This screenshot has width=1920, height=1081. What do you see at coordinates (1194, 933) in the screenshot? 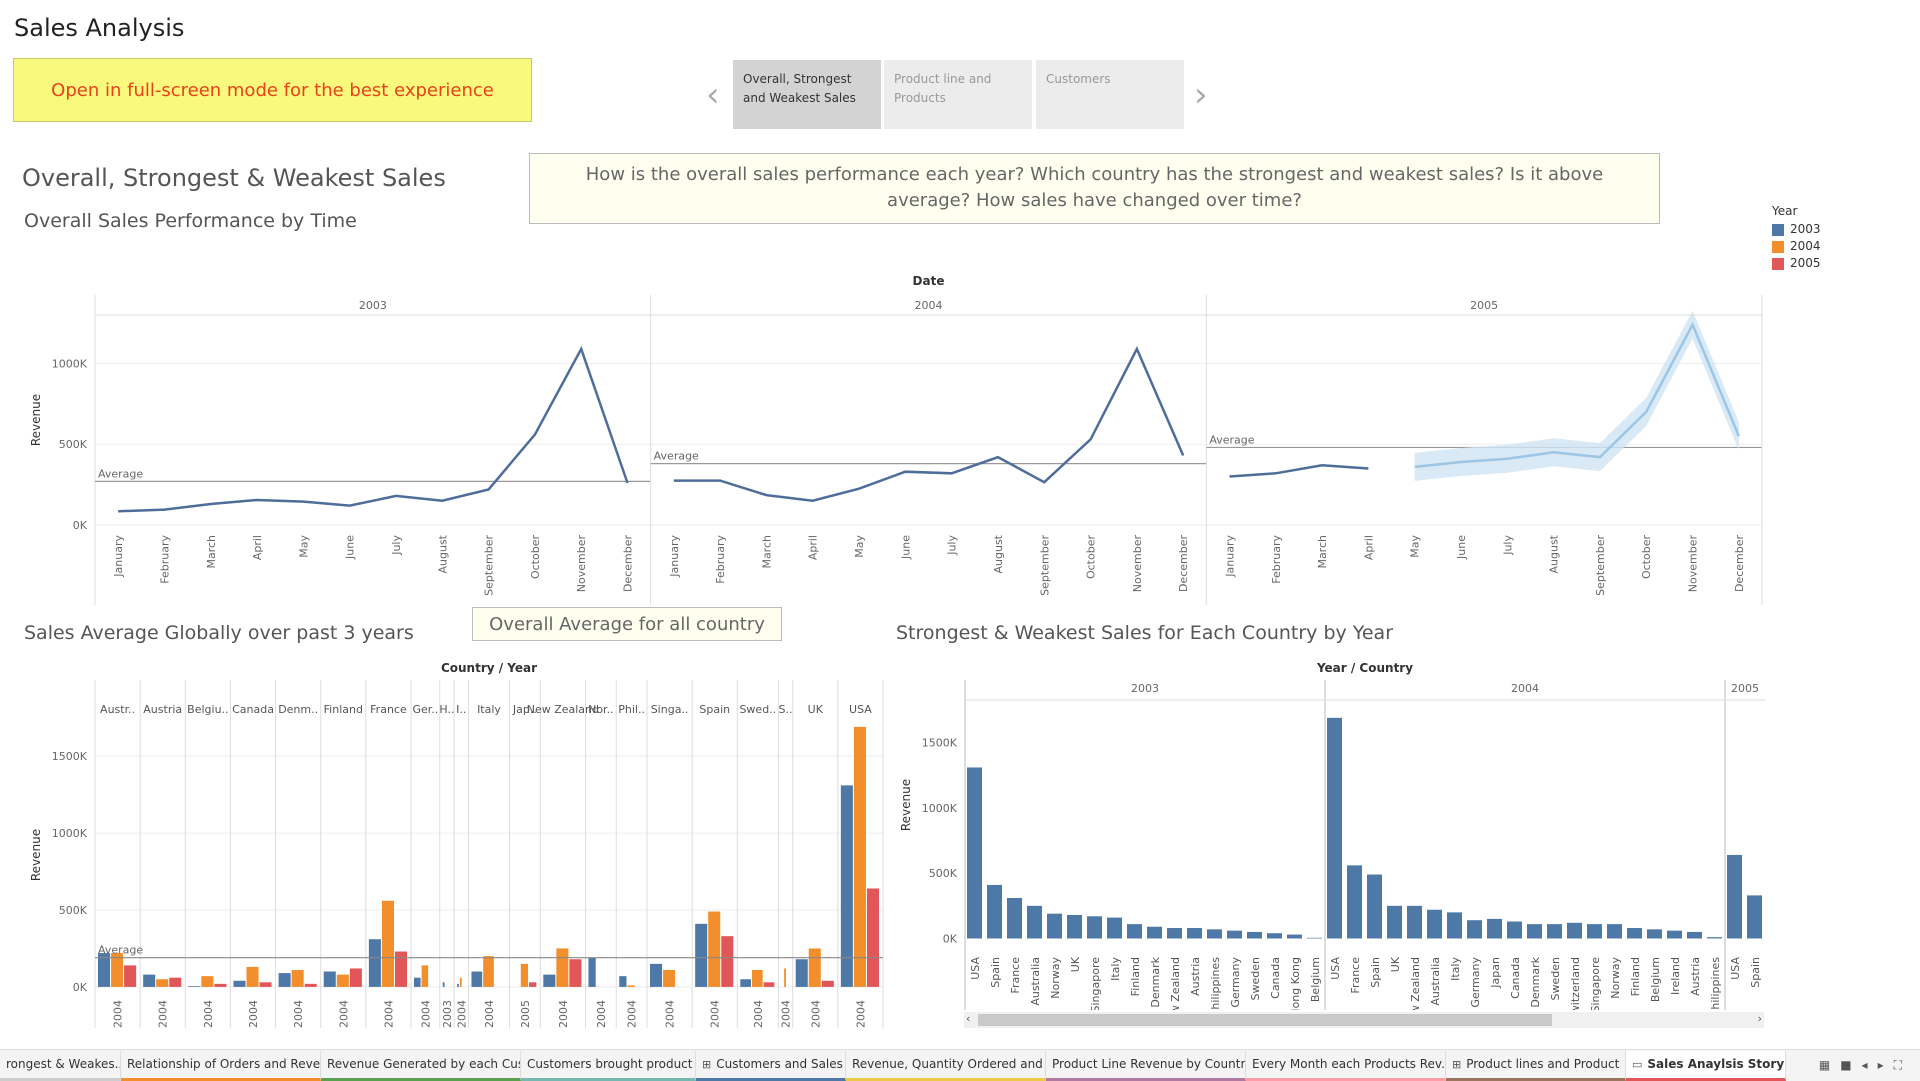
I see `bar-2003-Austria` at bounding box center [1194, 933].